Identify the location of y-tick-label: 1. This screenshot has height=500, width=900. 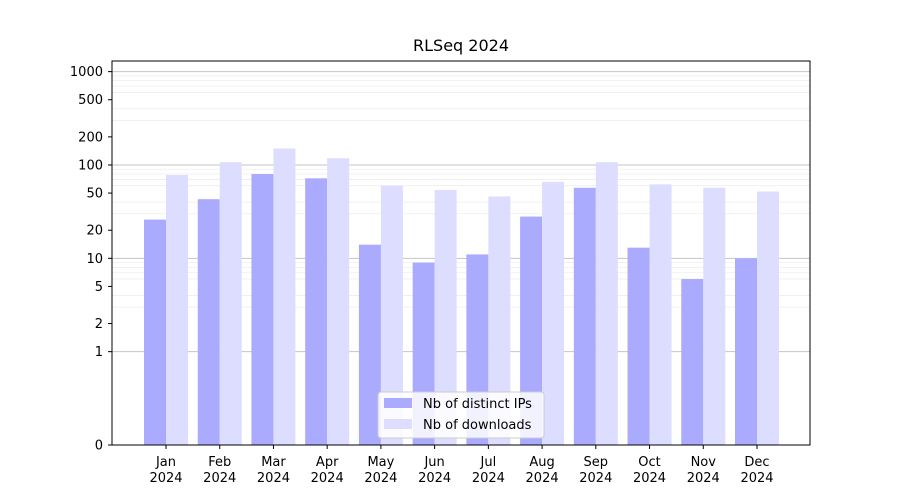
(99, 352).